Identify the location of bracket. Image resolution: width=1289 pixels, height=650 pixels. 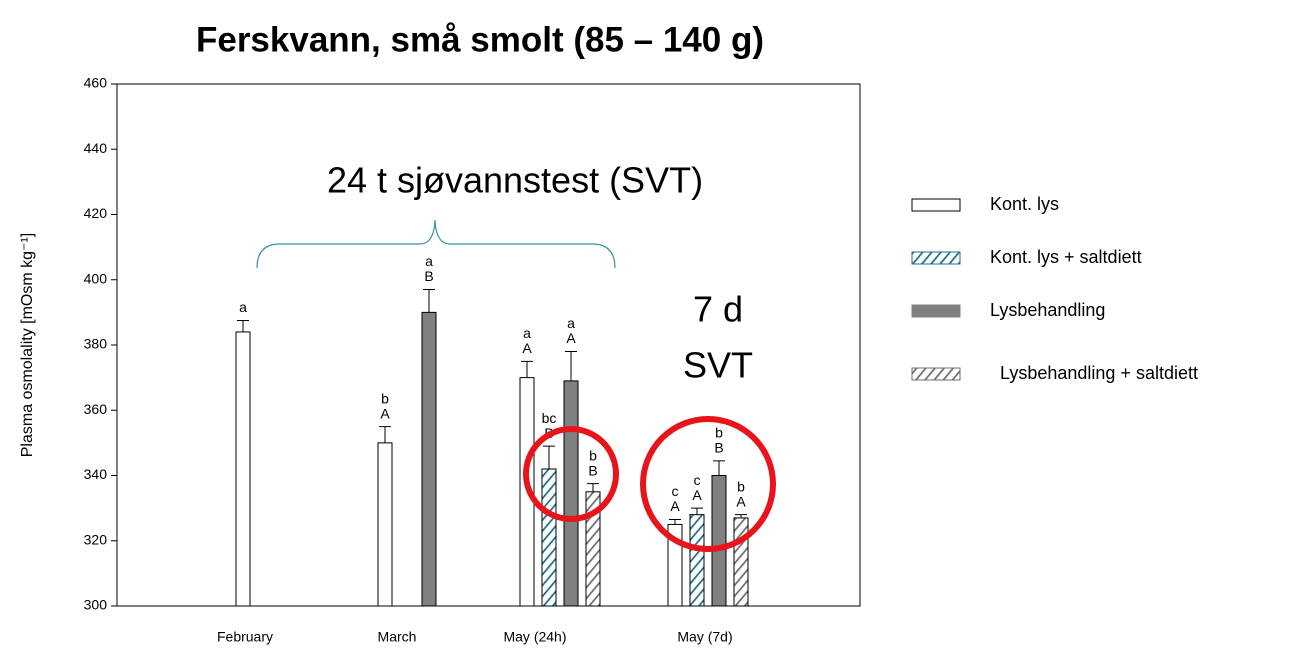
(436, 244).